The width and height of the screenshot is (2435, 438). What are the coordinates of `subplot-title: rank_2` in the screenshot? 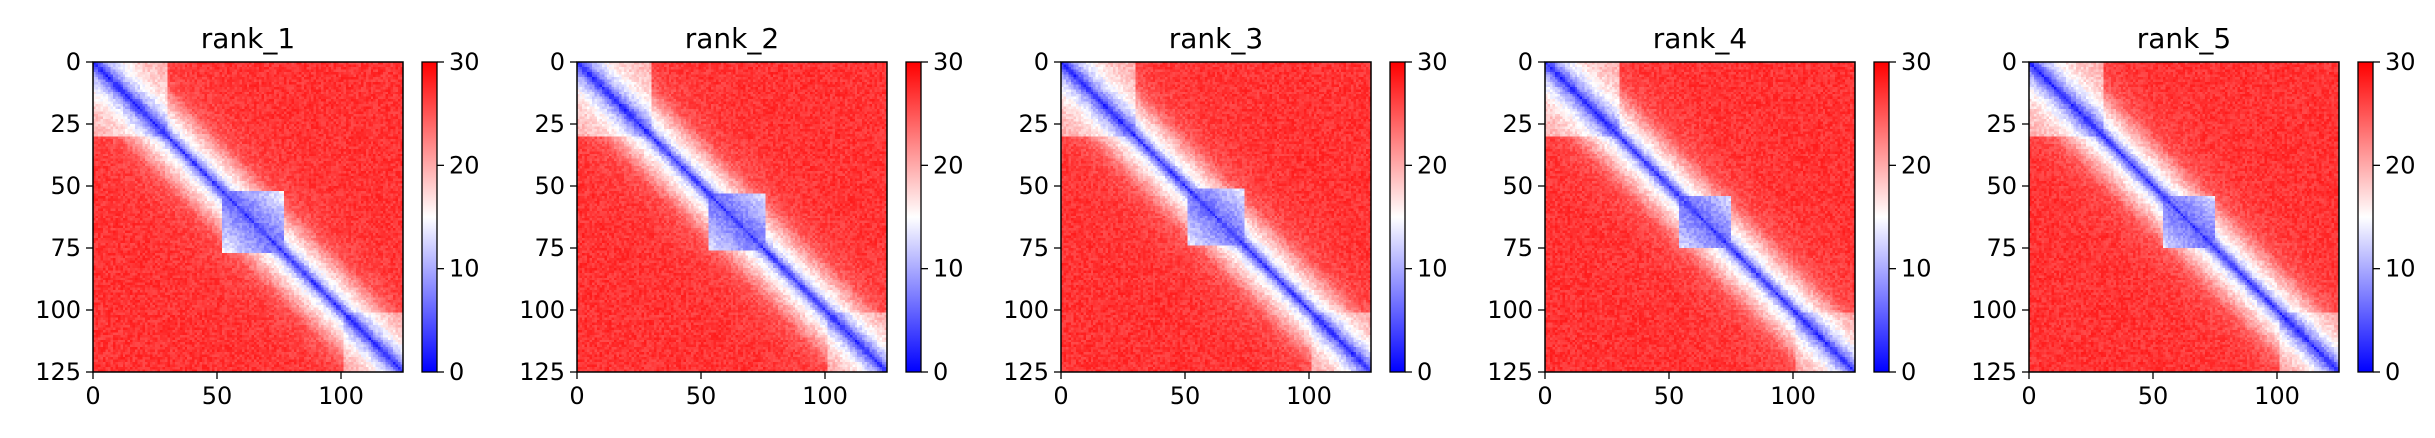 It's located at (732, 38).